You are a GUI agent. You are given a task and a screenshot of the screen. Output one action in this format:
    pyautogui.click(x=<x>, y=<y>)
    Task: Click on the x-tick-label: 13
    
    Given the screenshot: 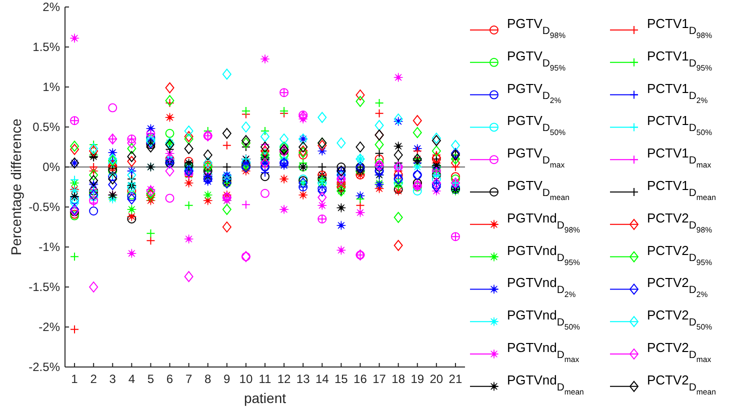 What is the action you would take?
    pyautogui.click(x=303, y=379)
    